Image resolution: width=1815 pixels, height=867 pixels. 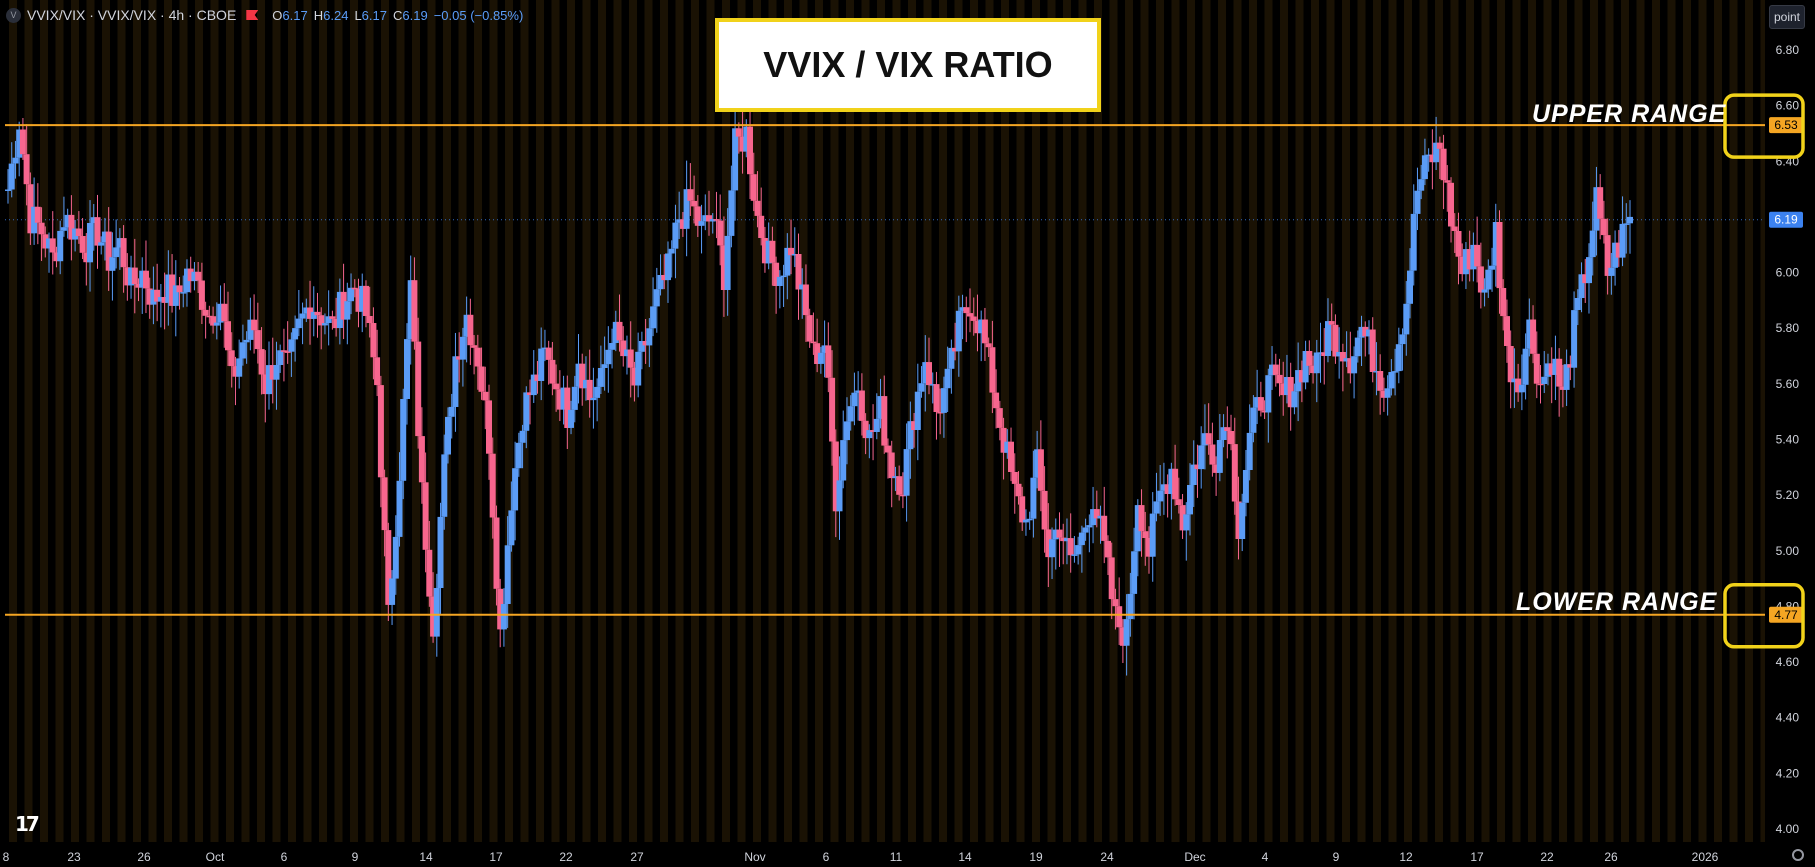 What do you see at coordinates (252, 15) in the screenshot?
I see `flag-icon` at bounding box center [252, 15].